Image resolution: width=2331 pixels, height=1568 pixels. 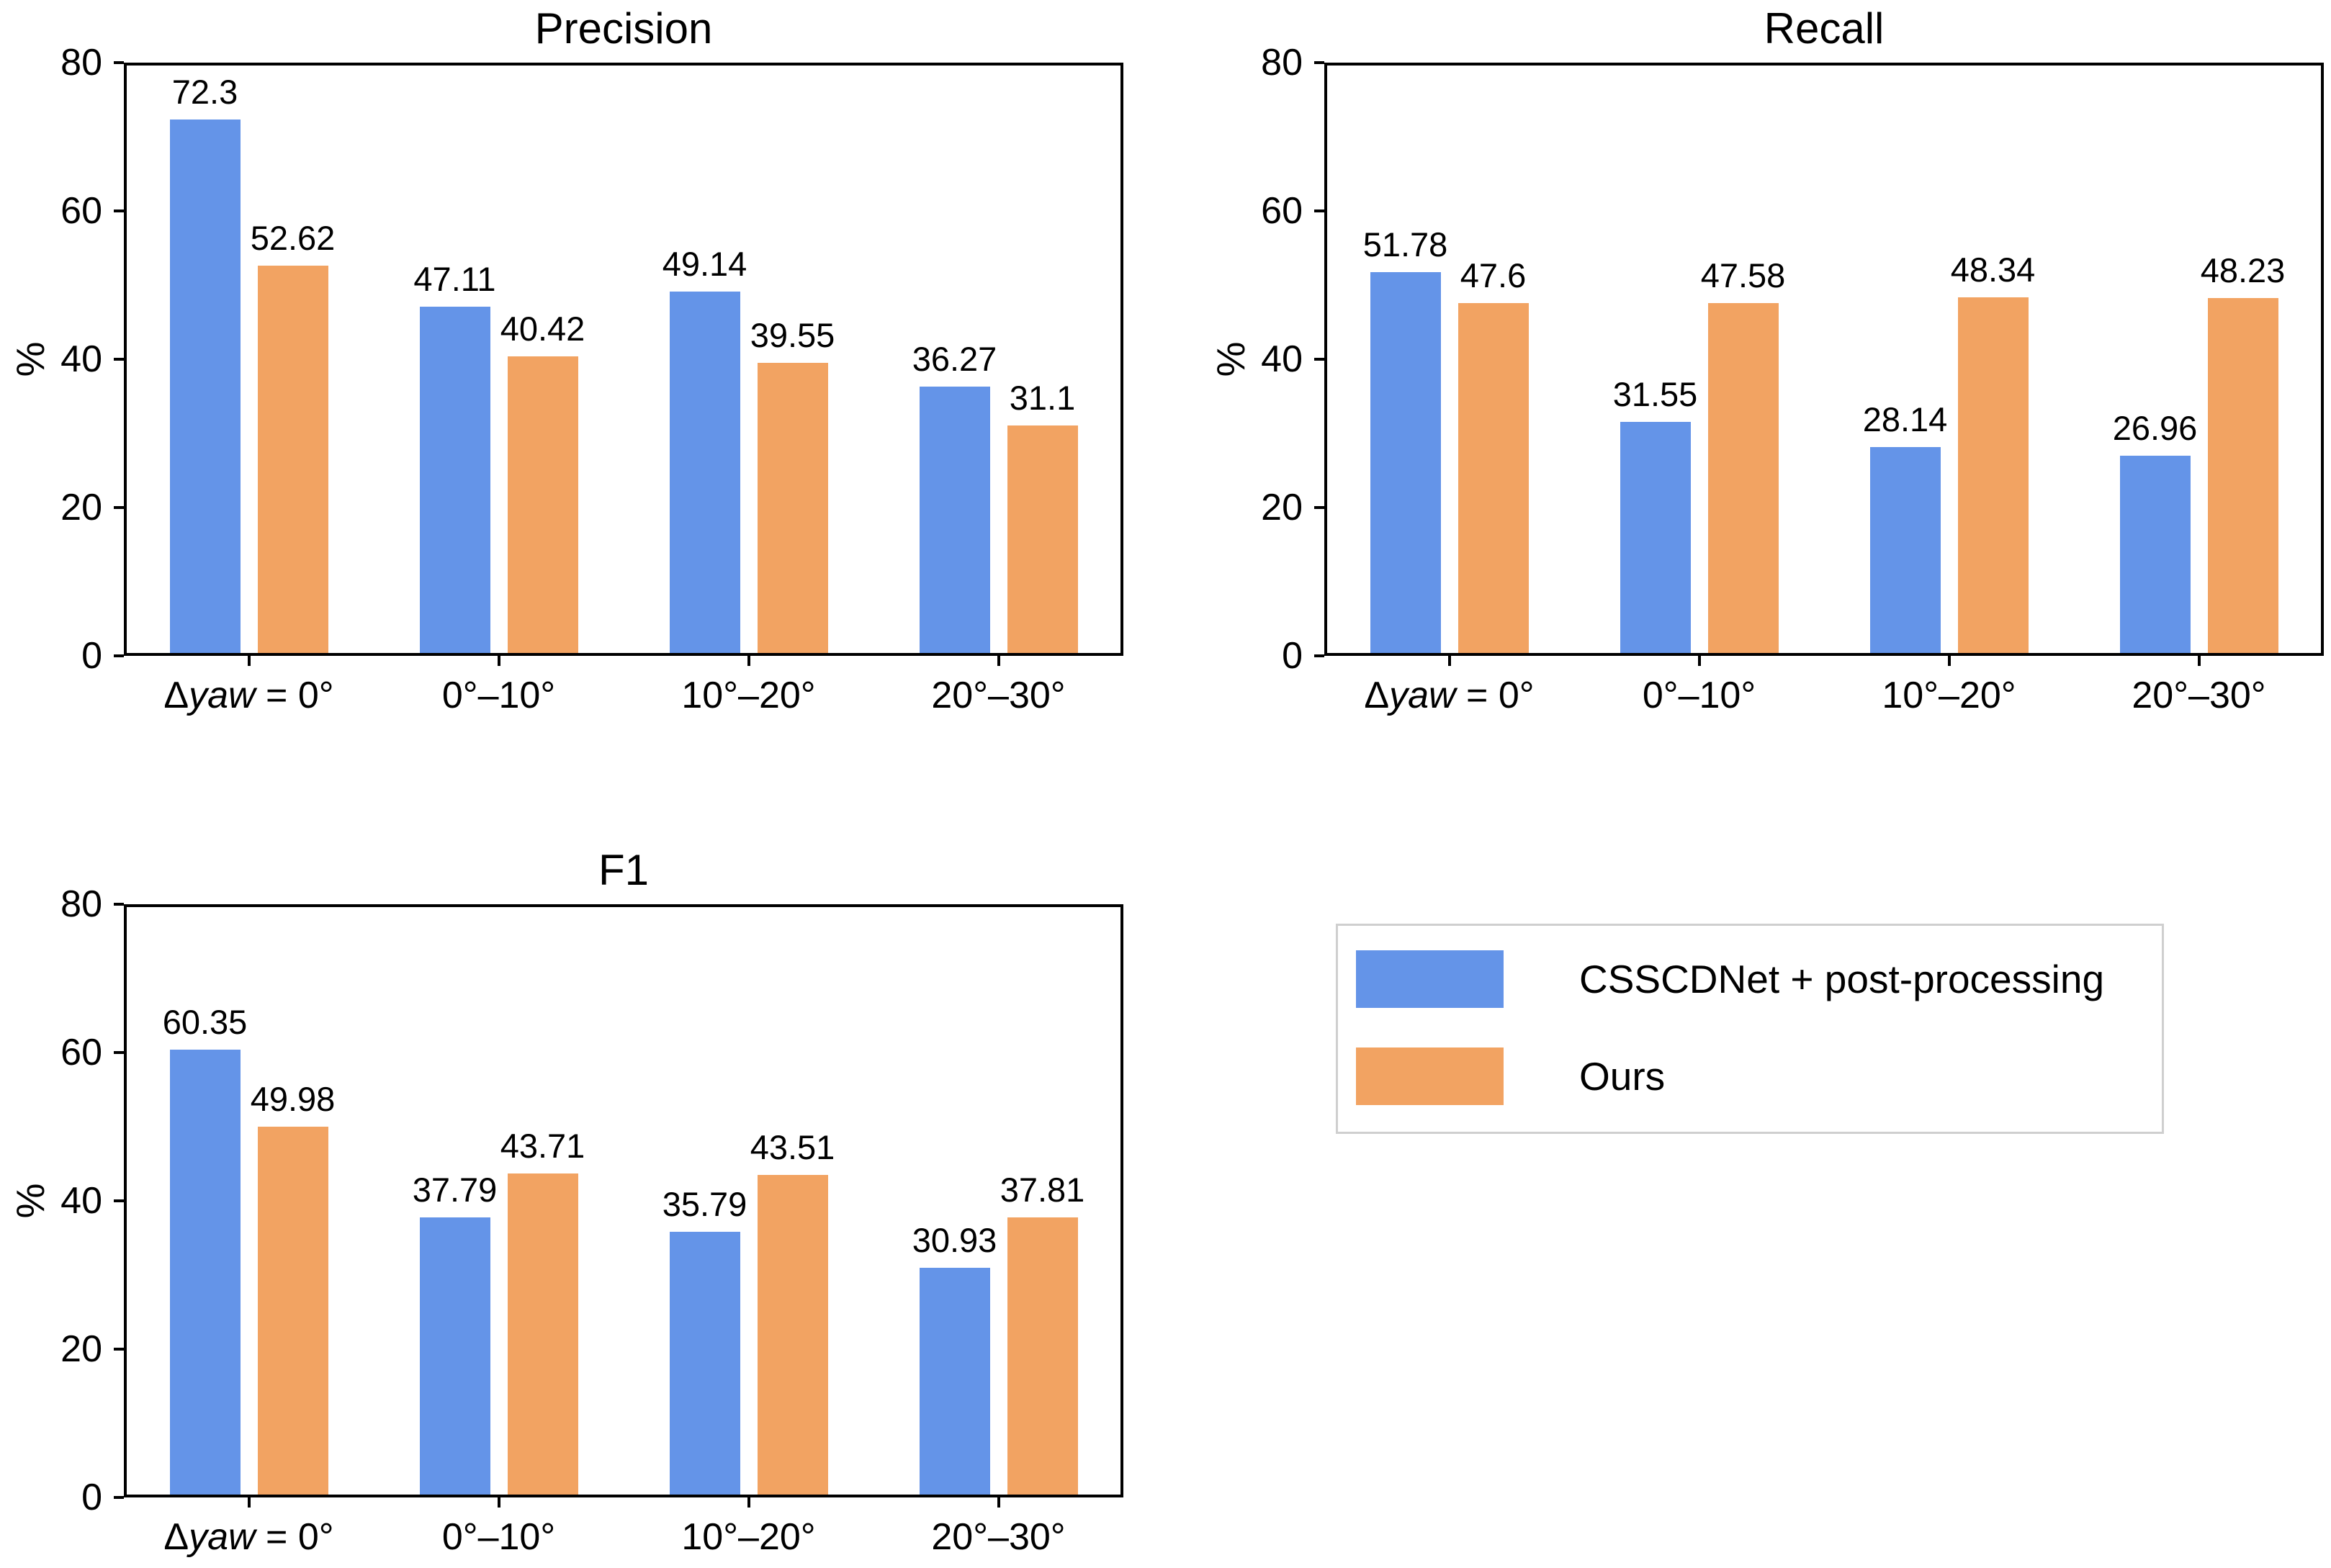 What do you see at coordinates (292, 1311) in the screenshot?
I see `bar-f1-series1-group0` at bounding box center [292, 1311].